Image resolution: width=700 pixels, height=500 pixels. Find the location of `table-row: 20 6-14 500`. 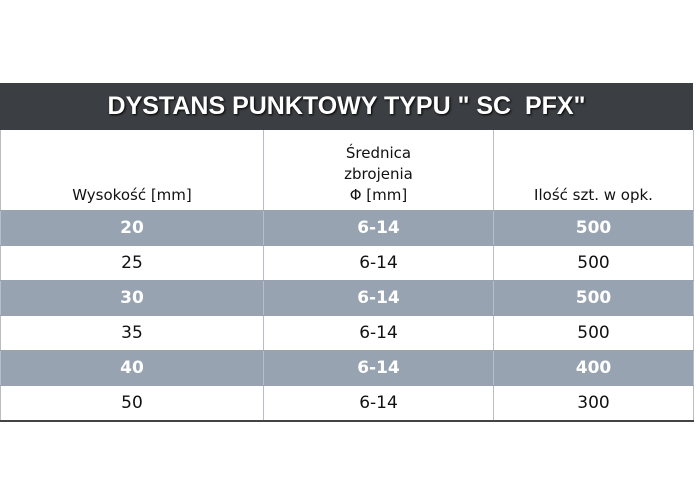

table-row: 20 6-14 500 is located at coordinates (347, 228).